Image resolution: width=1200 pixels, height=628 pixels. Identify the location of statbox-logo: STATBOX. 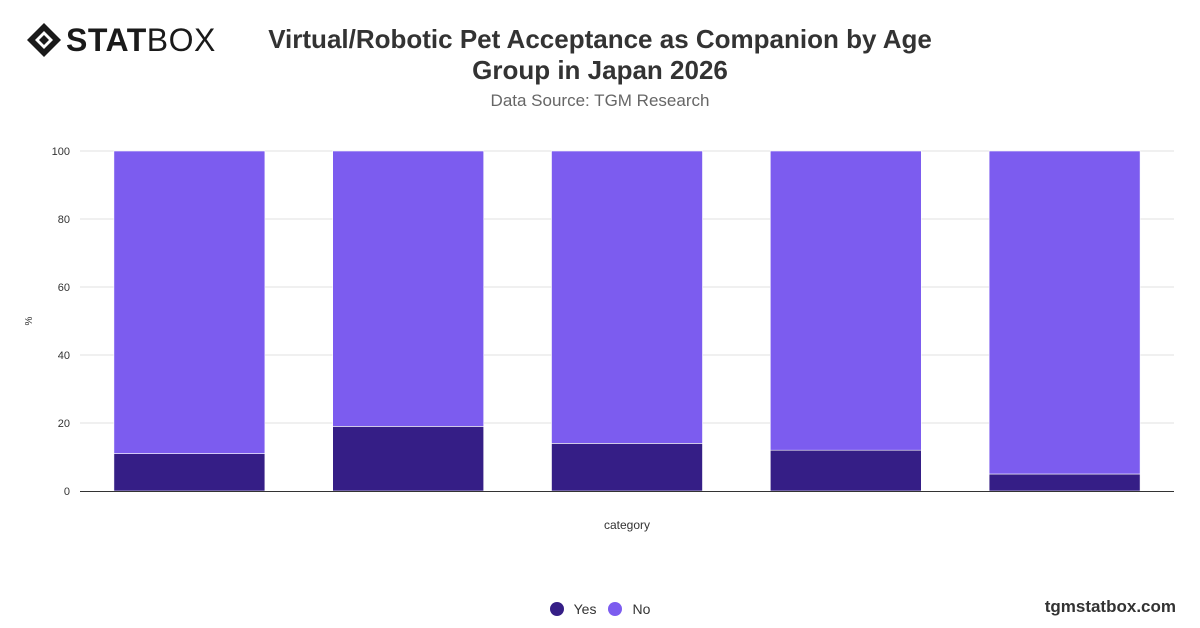
(121, 40).